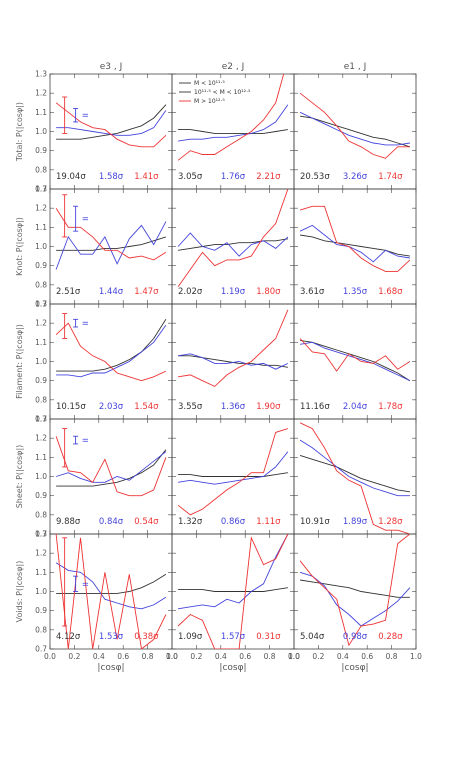 Image resolution: width=460 pixels, height=767 pixels. I want to click on row-label: Total: P(|cosφ|), so click(19, 132).